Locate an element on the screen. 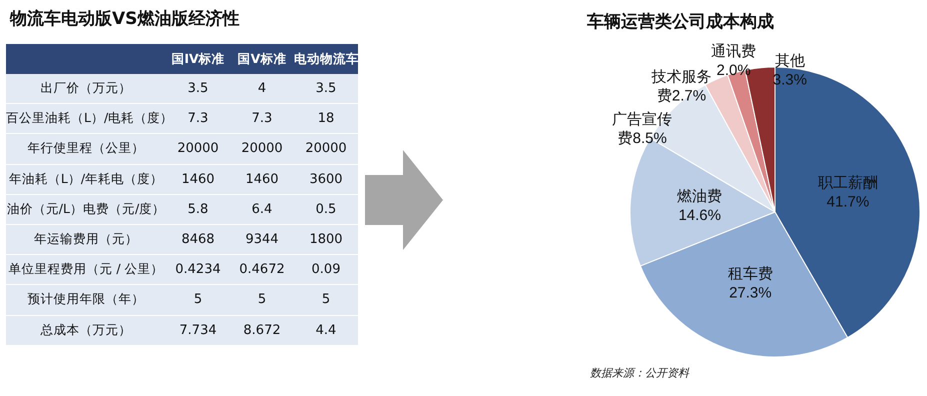 The width and height of the screenshot is (927, 396). series-label: 电动物流车 is located at coordinates (326, 59).